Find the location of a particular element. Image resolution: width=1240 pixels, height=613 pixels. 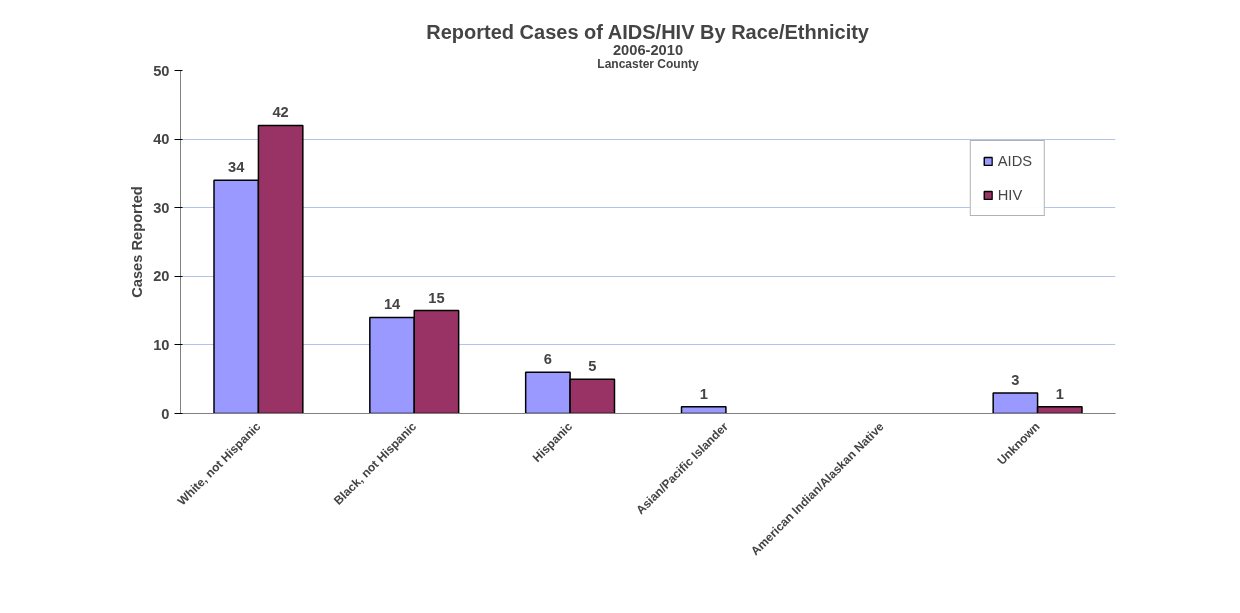

legend-label: AIDS is located at coordinates (1014, 161).